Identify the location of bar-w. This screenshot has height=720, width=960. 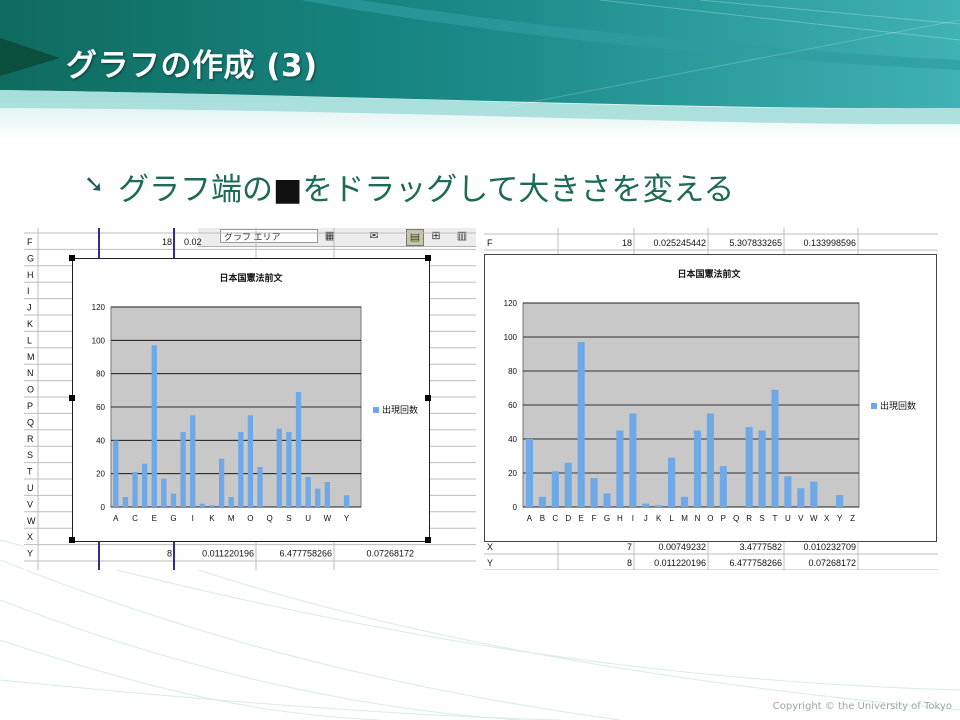
(327, 494).